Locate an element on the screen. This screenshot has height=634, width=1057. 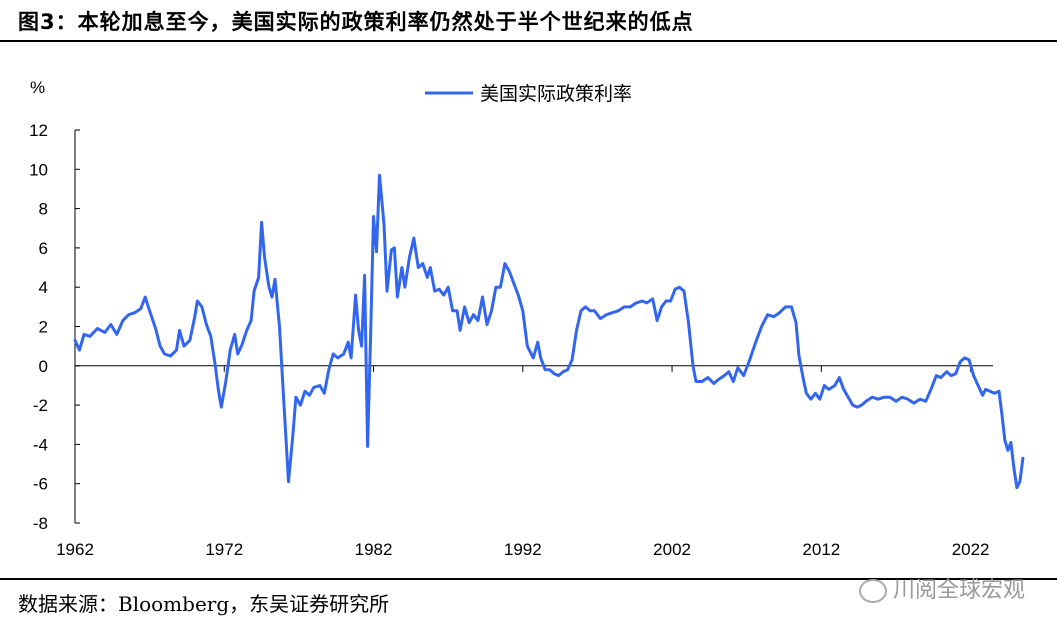
watermark-text: 川阅全球宏观 is located at coordinates (958, 590).